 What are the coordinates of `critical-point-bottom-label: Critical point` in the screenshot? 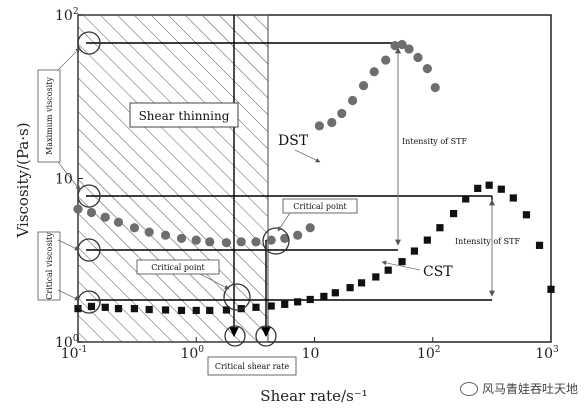 It's located at (178, 267).